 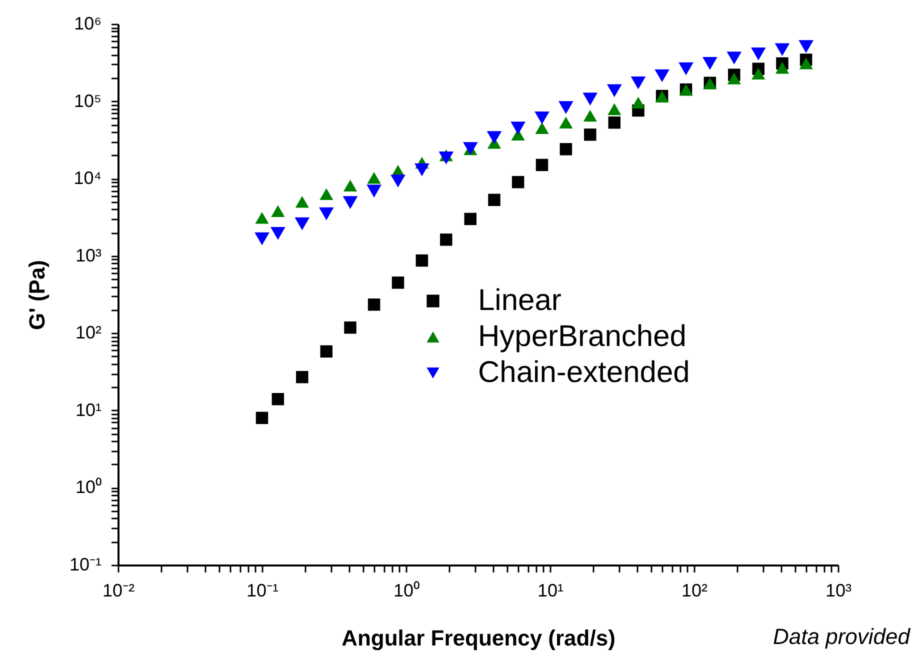 What do you see at coordinates (550, 590) in the screenshot?
I see `x-tick-label: 10¹` at bounding box center [550, 590].